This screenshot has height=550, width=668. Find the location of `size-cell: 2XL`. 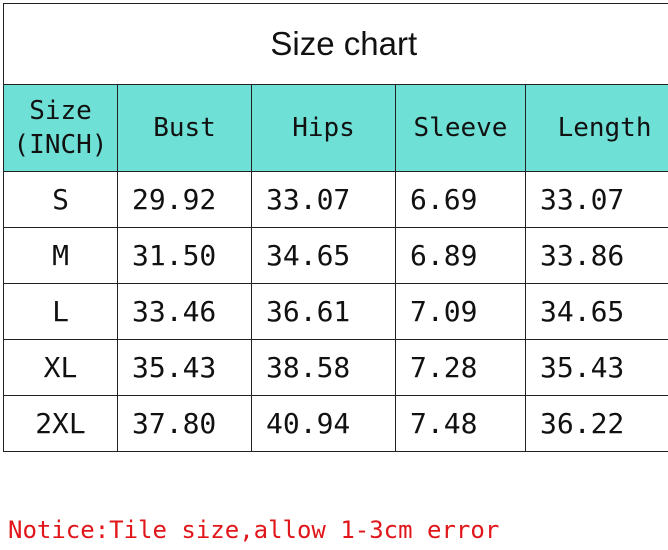

size-cell: 2XL is located at coordinates (60, 423).